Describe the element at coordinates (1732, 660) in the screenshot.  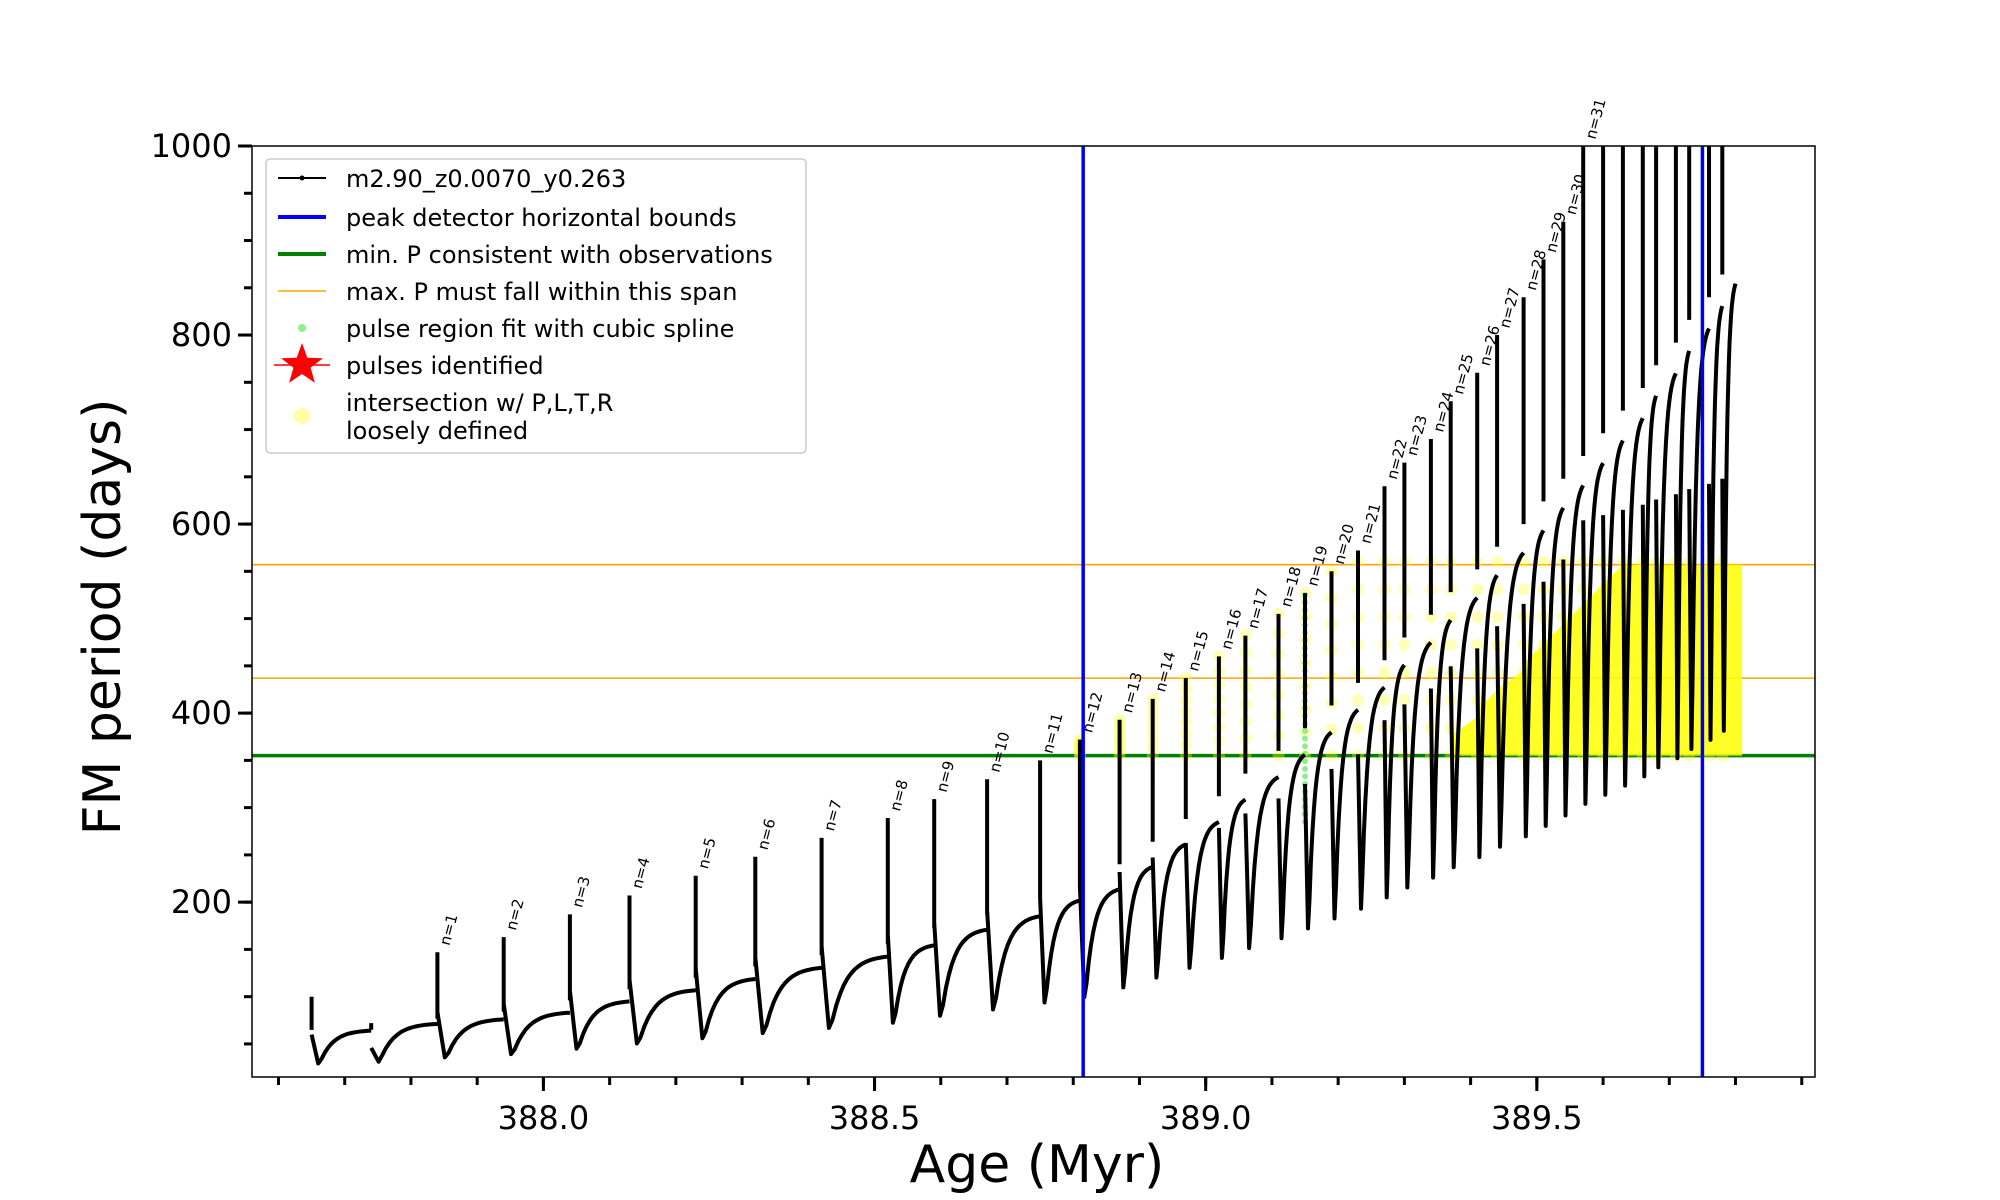
I see `intersection-band` at that location.